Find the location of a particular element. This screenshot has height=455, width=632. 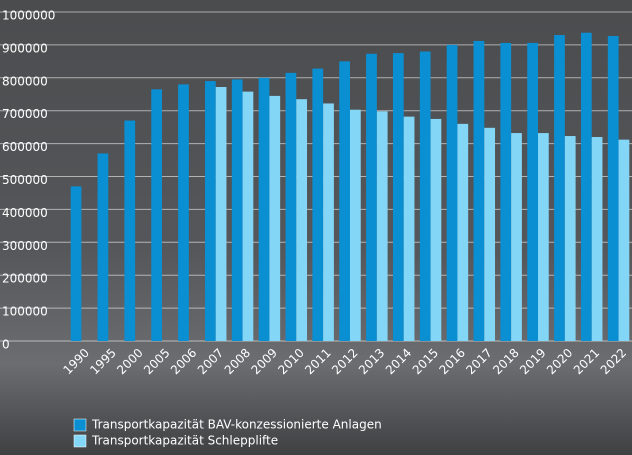

y-tick-label: 200000 is located at coordinates (25, 279).